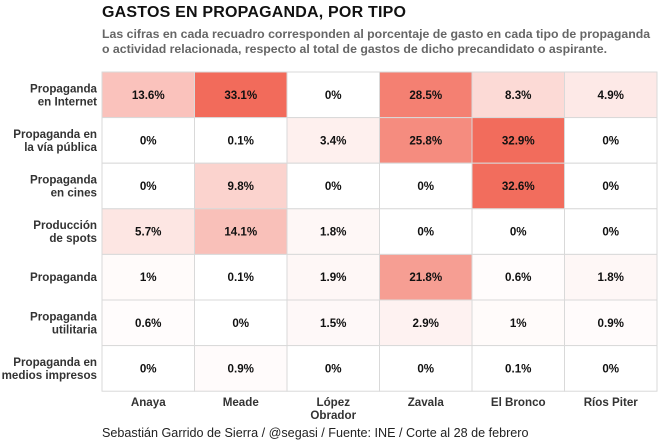 This screenshot has height=448, width=665. What do you see at coordinates (425, 140) in the screenshot?
I see `cell-value-label: 25.8%` at bounding box center [425, 140].